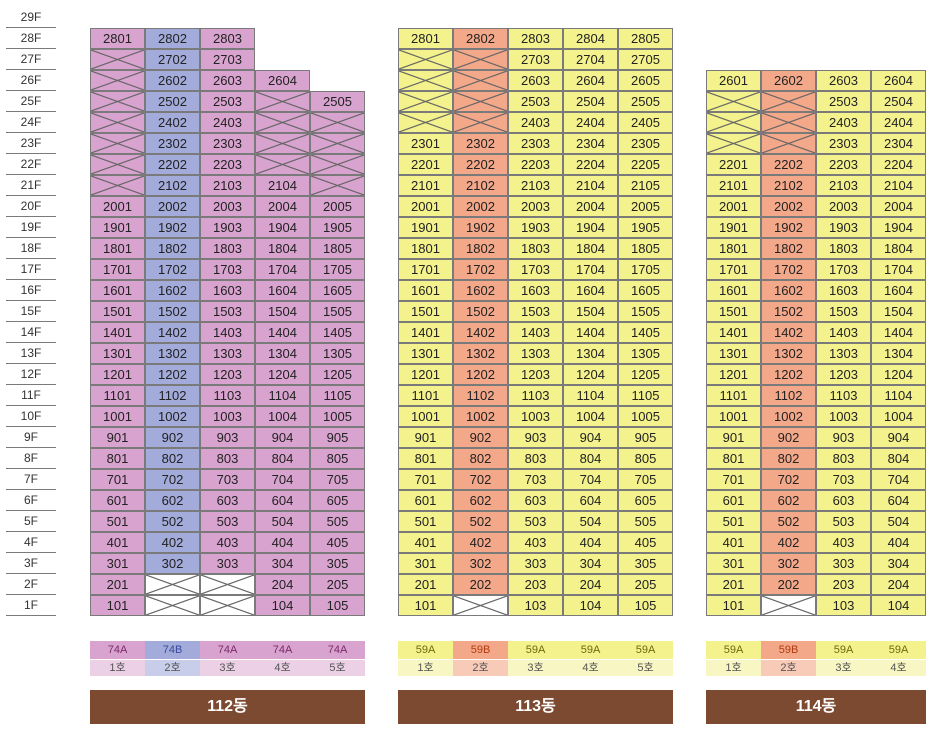 This screenshot has width=936, height=733. What do you see at coordinates (282, 563) in the screenshot?
I see `unit-cell: 304` at bounding box center [282, 563].